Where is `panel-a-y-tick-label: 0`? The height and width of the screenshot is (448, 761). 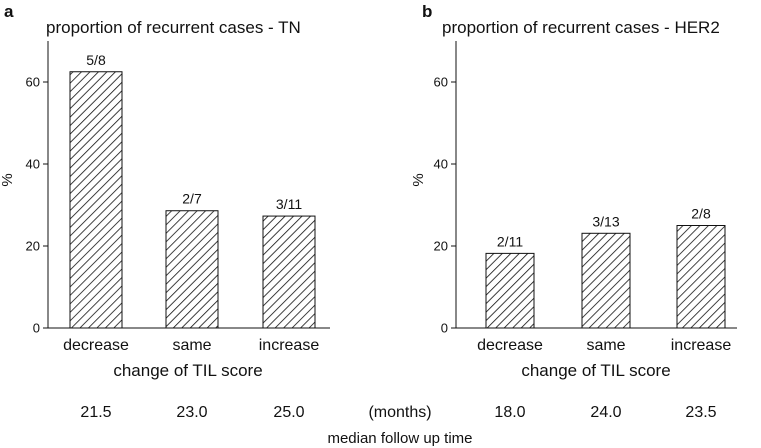 panel-a-y-tick-label: 0 is located at coordinates (36, 328).